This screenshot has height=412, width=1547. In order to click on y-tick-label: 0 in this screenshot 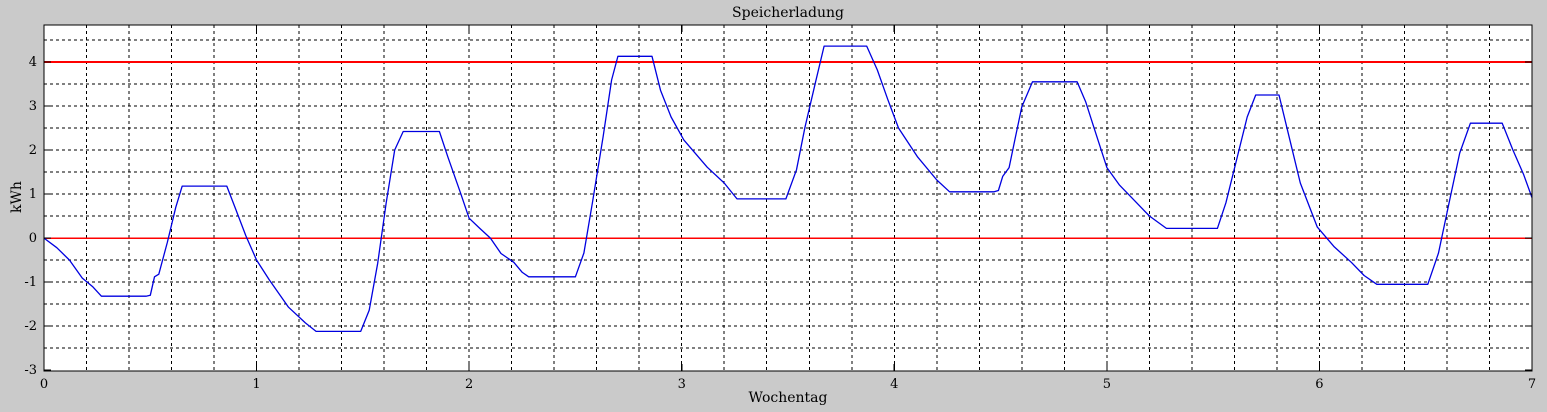, I will do `click(33, 238)`.